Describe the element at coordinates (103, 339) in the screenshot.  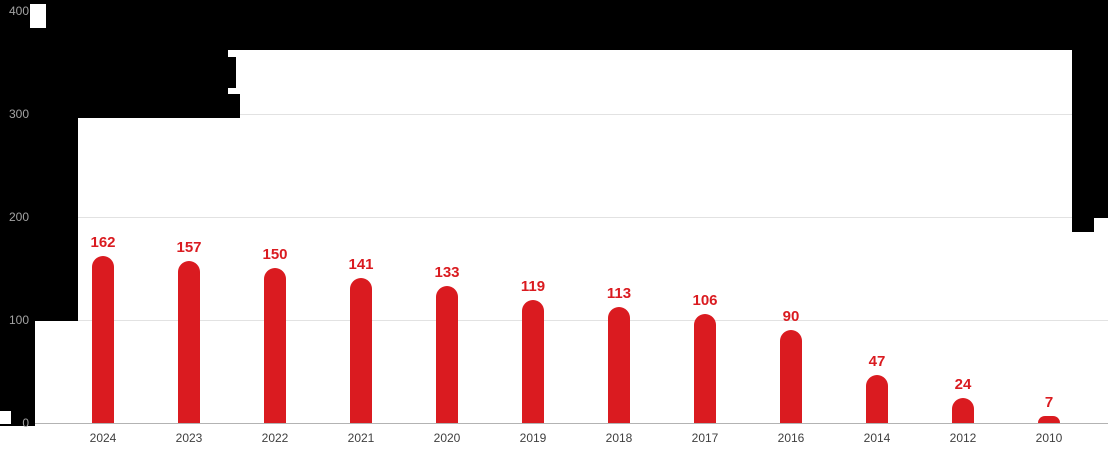
I see `bar-2024` at that location.